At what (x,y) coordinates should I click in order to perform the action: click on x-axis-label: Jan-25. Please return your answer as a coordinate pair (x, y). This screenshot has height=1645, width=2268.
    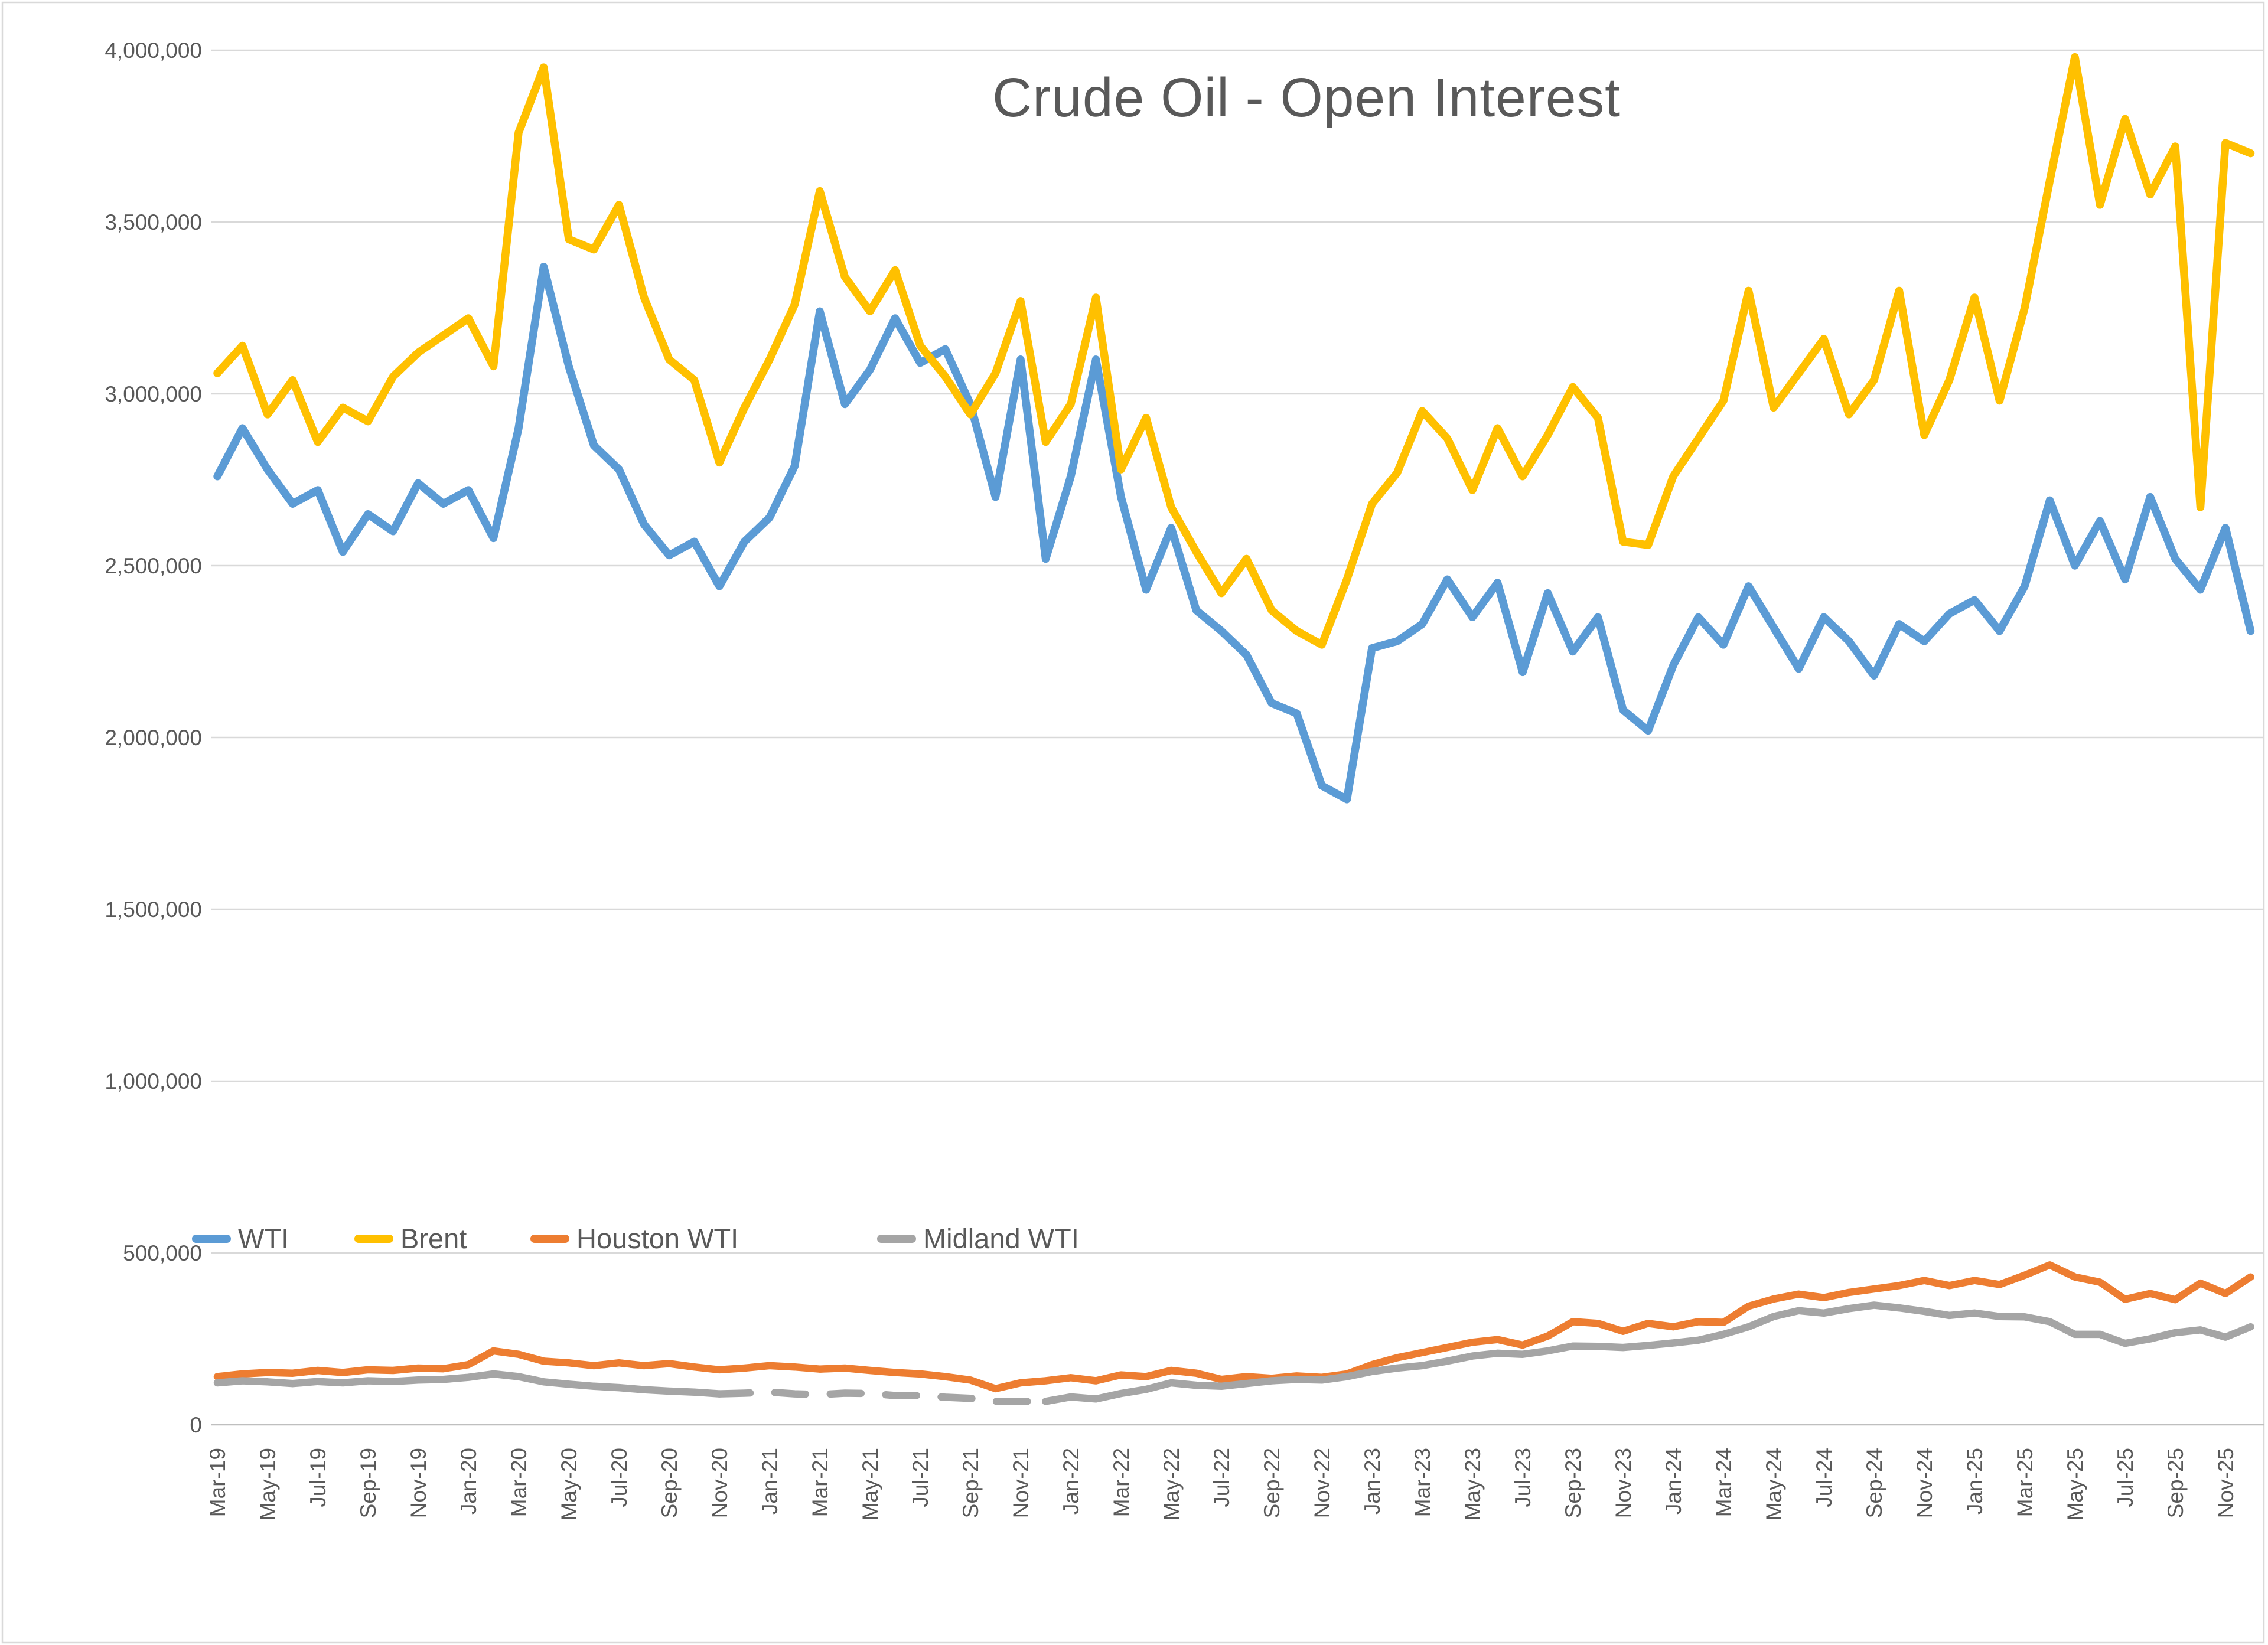
    Looking at the image, I should click on (1975, 1481).